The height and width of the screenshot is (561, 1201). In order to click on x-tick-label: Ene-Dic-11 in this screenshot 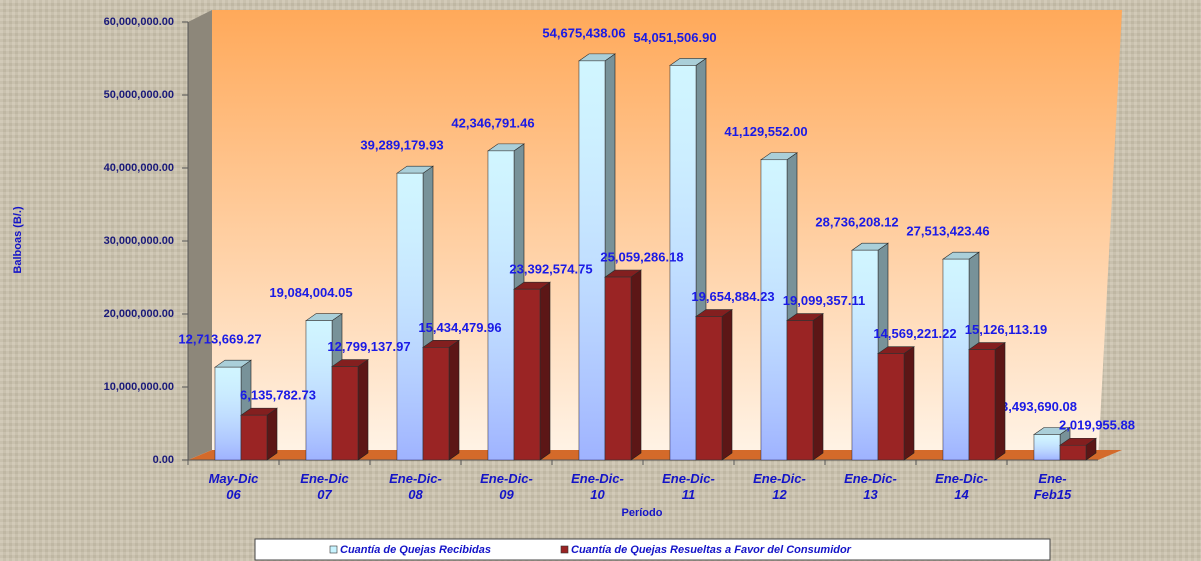, I will do `click(688, 486)`.